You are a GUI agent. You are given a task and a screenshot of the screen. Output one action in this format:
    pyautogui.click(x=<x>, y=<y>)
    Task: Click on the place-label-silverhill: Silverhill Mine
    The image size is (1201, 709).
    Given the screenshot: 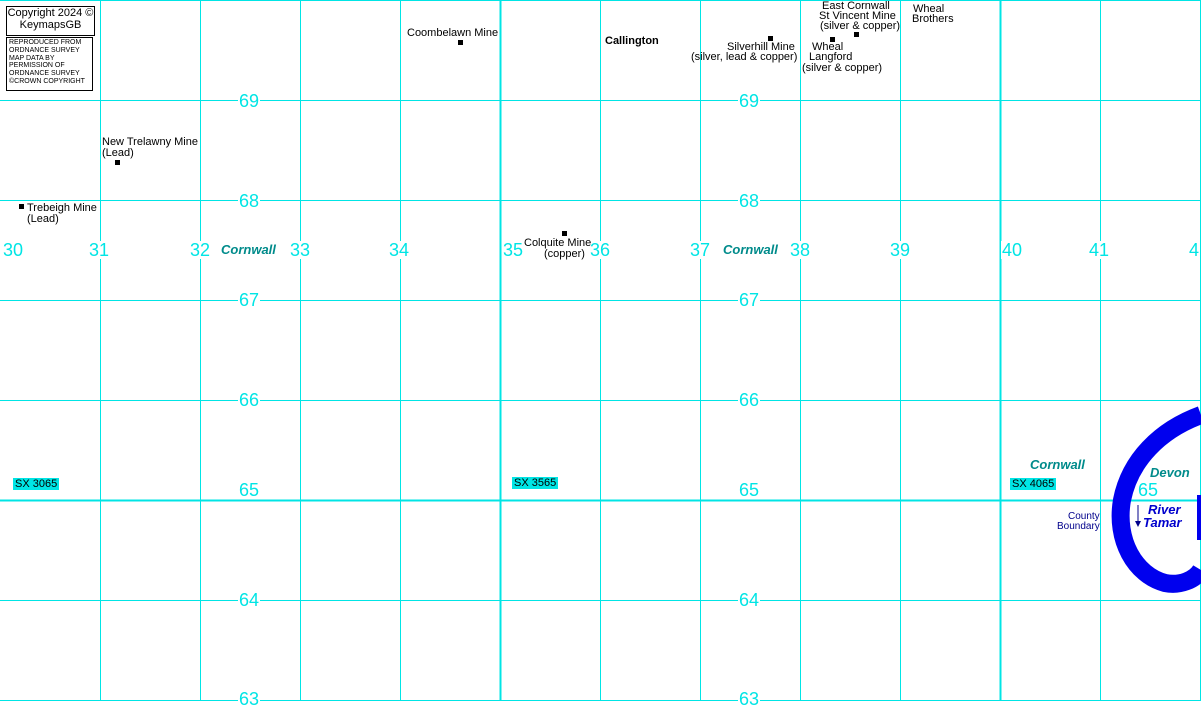 What is the action you would take?
    pyautogui.click(x=761, y=47)
    